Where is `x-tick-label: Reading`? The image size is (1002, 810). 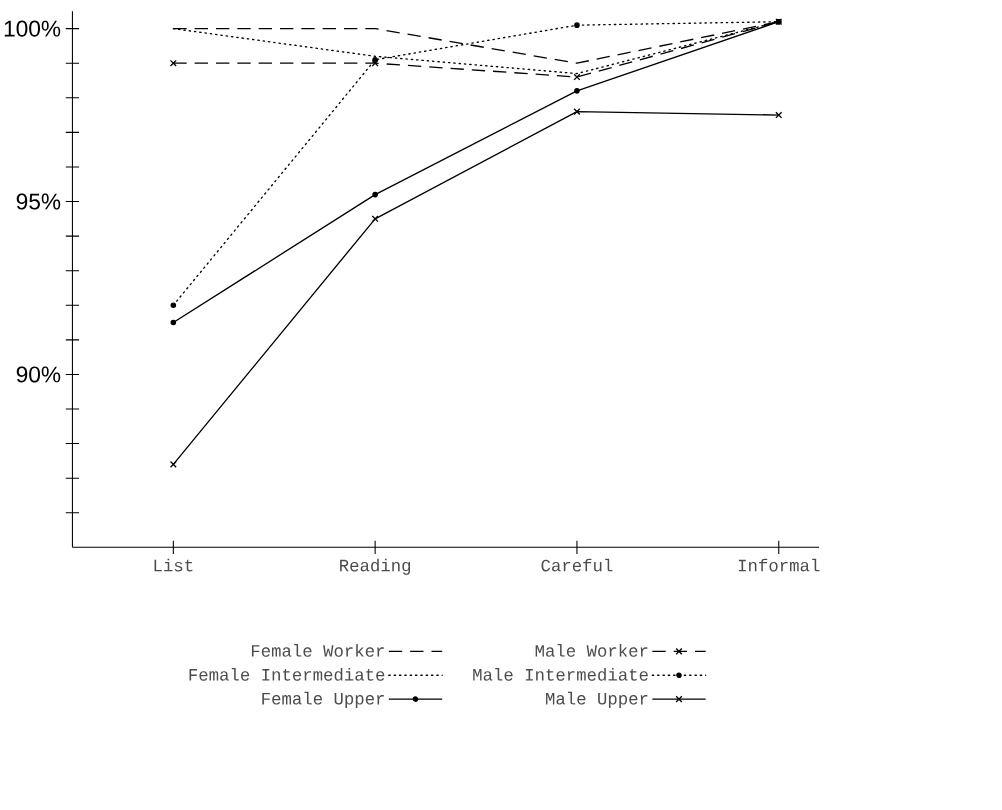
x-tick-label: Reading is located at coordinates (375, 566).